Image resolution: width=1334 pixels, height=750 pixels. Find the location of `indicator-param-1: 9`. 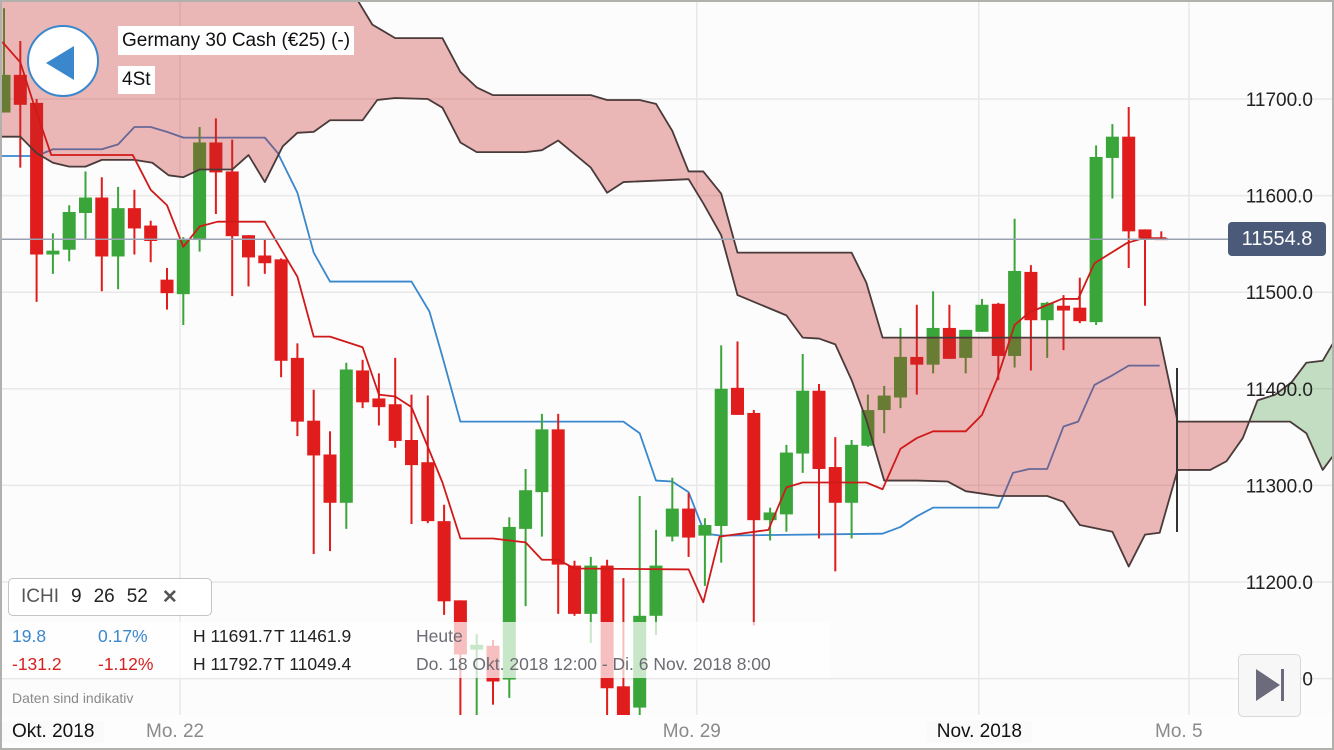

indicator-param-1: 9 is located at coordinates (76, 596).